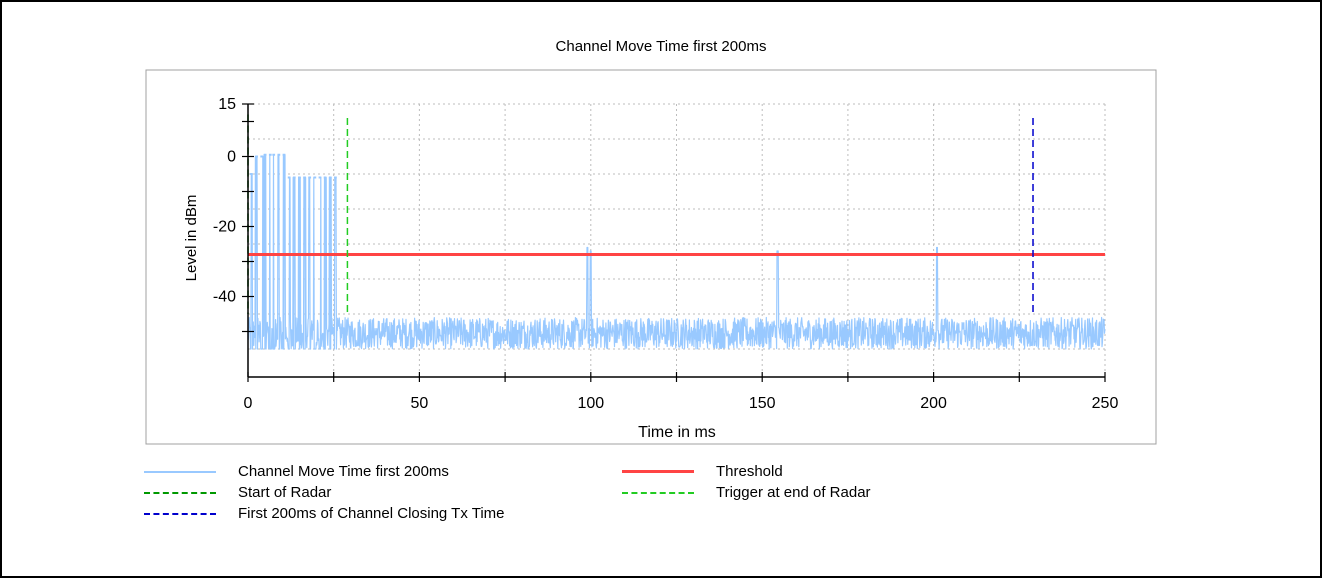 This screenshot has height=578, width=1322. Describe the element at coordinates (224, 227) in the screenshot. I see `y-tick-label: -20` at that location.